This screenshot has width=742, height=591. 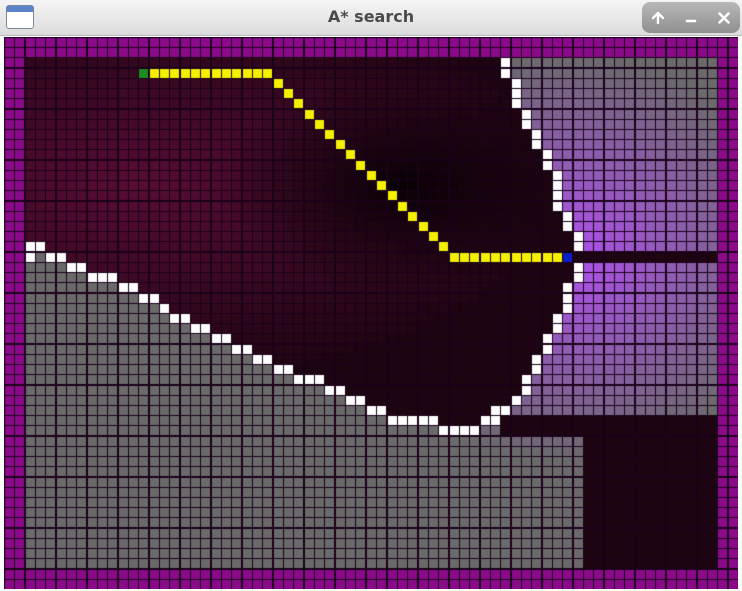 I want to click on app-window-icon, so click(x=20, y=17).